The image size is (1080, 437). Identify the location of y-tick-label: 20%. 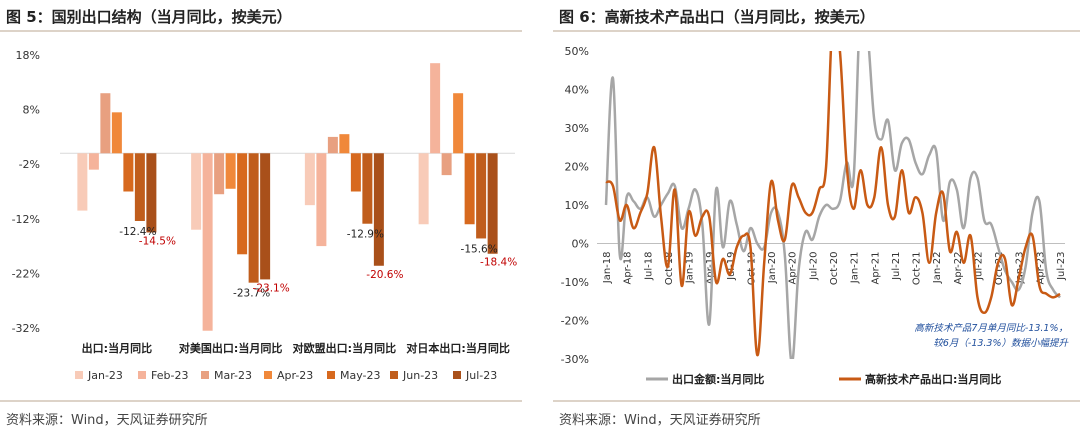
(577, 167).